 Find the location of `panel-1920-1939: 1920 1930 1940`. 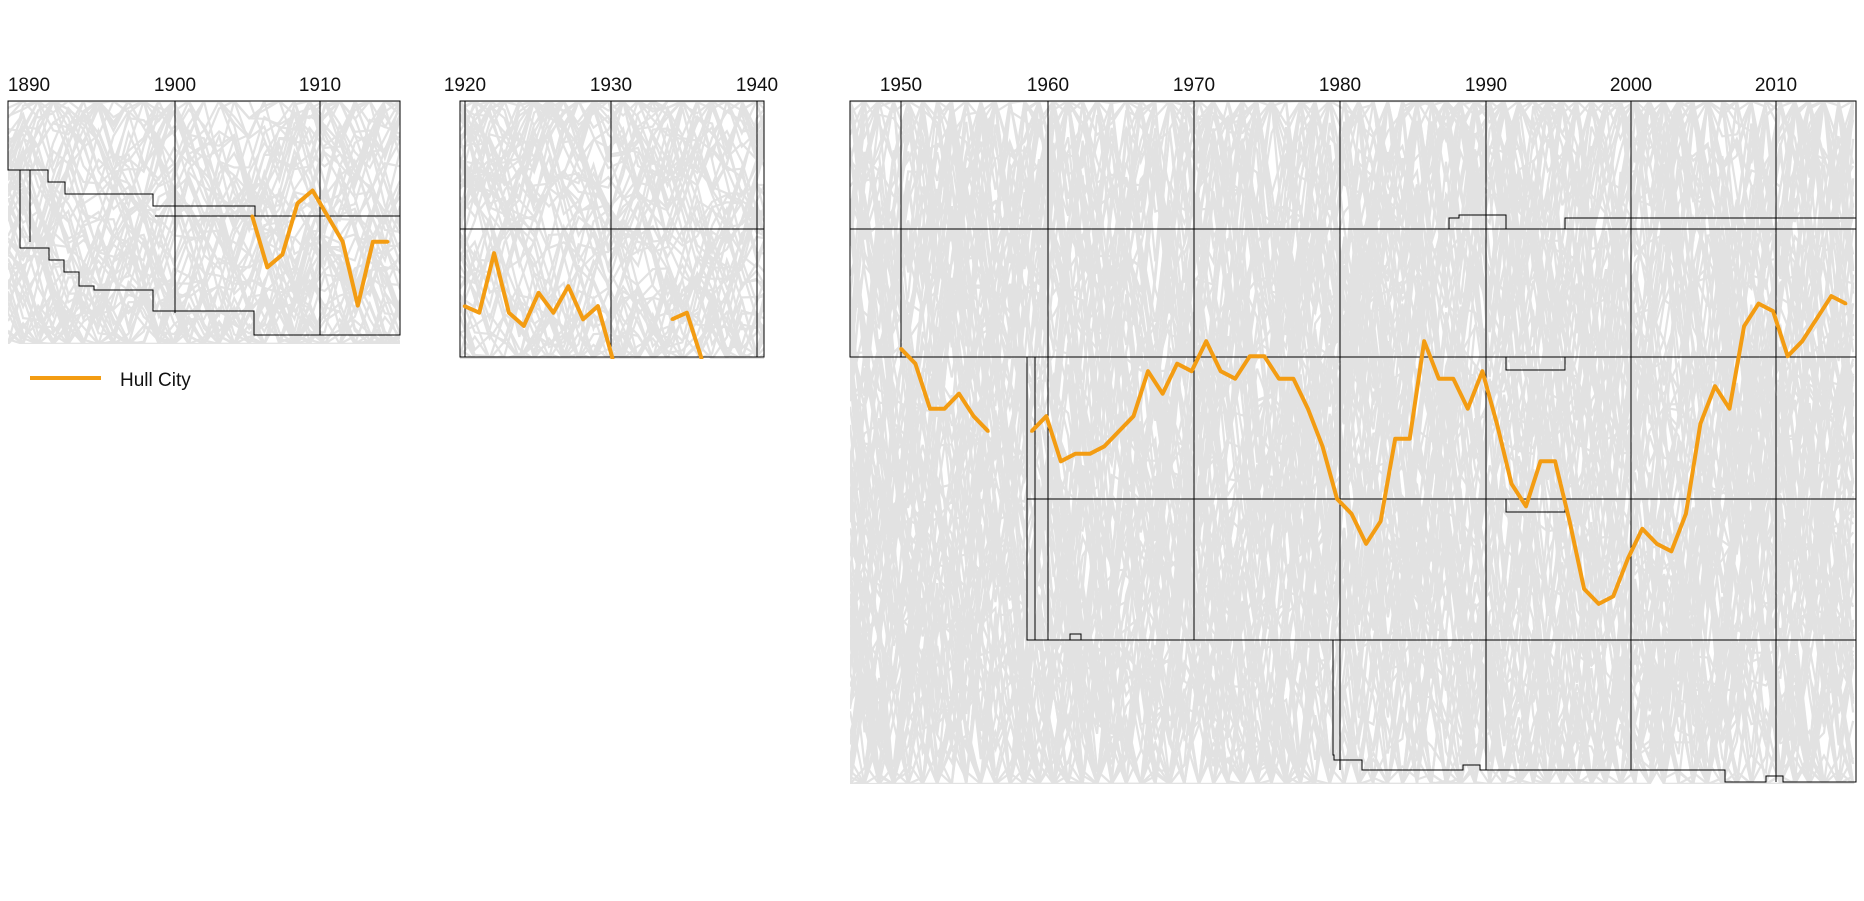

panel-1920-1939: 1920 1930 1940 is located at coordinates (611, 217).